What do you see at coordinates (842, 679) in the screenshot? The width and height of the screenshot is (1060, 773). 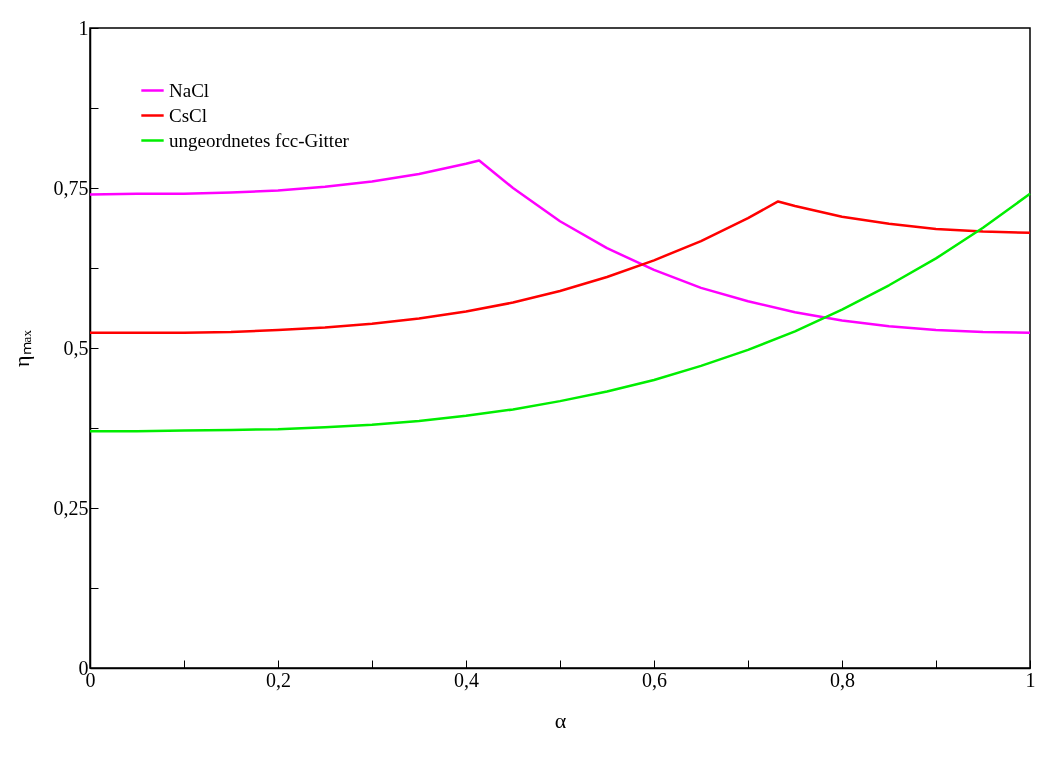 I see `x-tick-label: 0,8` at bounding box center [842, 679].